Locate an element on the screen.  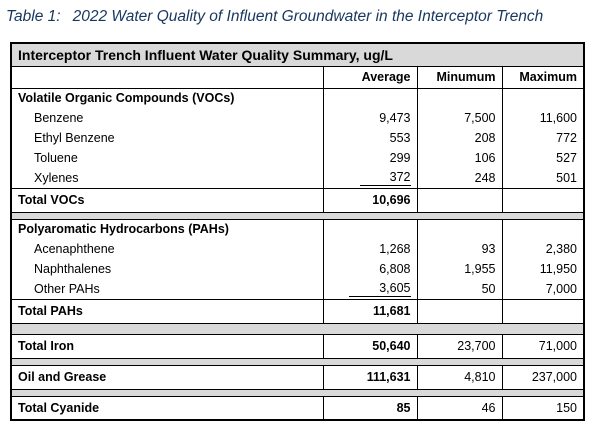
average-value: 9,473 is located at coordinates (370, 118).